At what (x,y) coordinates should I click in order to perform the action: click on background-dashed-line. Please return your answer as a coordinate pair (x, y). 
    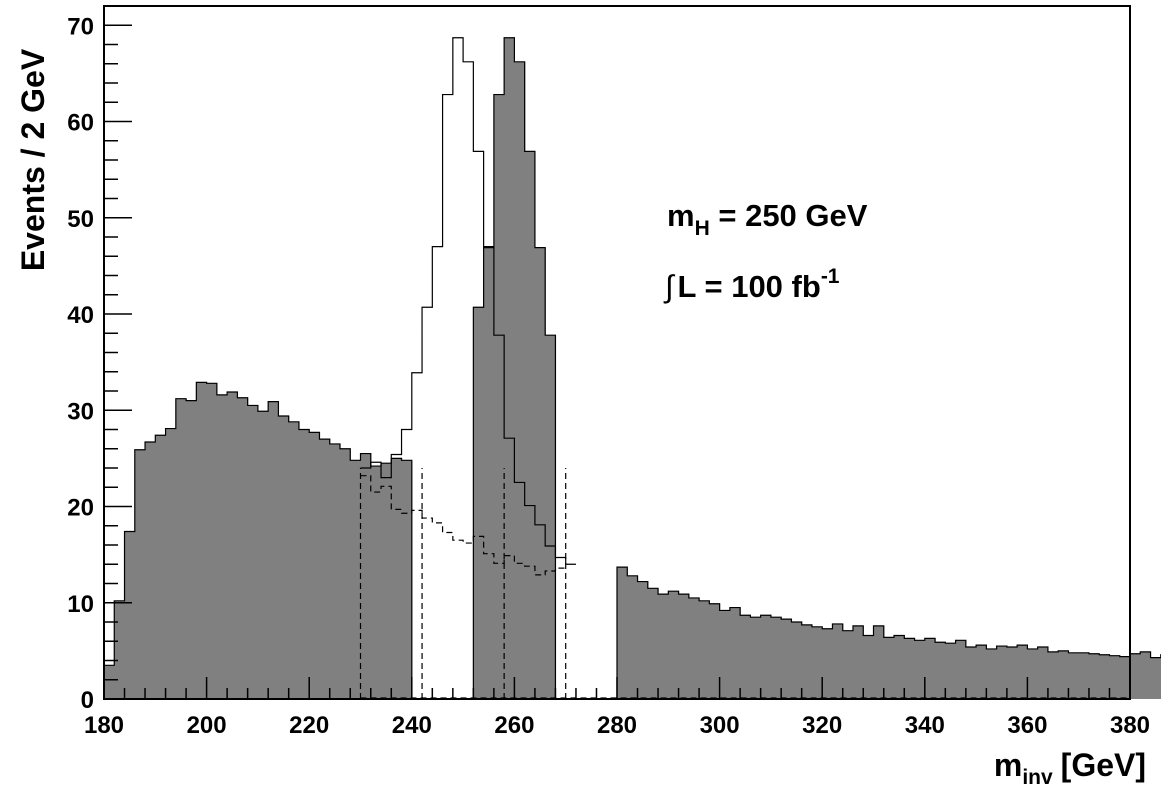
    Looking at the image, I should click on (463, 525).